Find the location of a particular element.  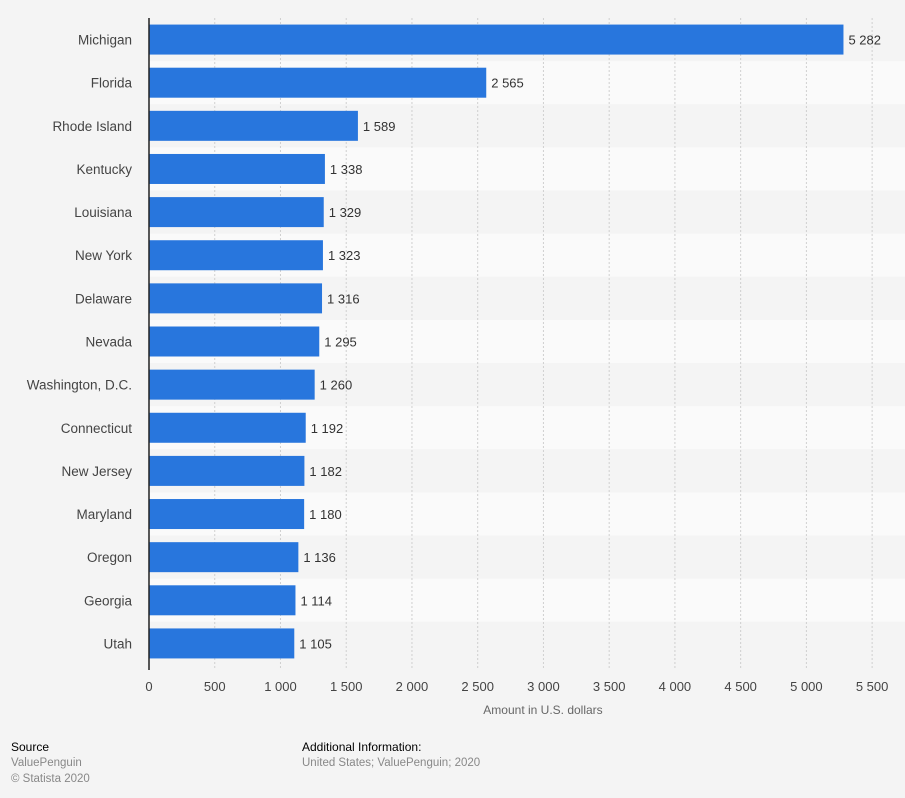

additional-info-title: Additional Information: is located at coordinates (362, 747).